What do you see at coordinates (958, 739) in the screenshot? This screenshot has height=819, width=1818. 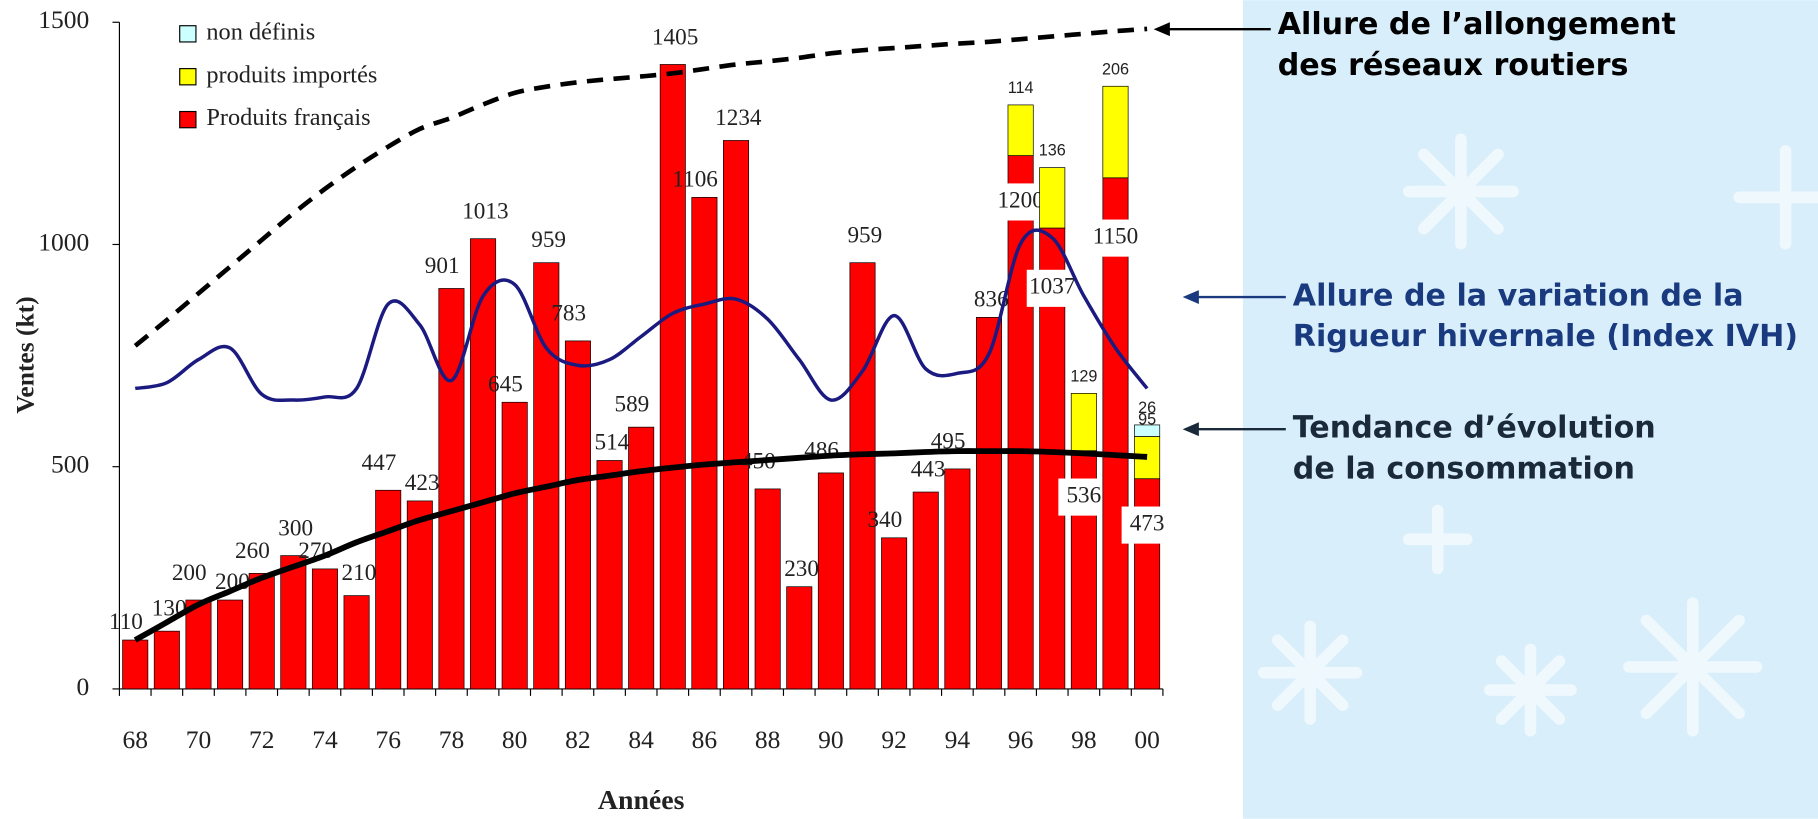 I see `x-tick-label: 94` at bounding box center [958, 739].